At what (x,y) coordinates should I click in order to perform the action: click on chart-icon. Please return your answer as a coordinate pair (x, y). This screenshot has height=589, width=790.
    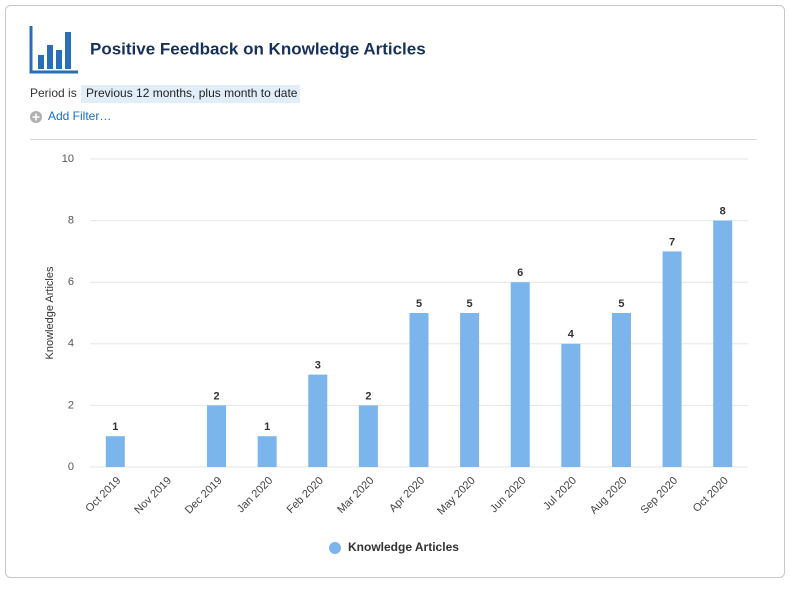
    Looking at the image, I should click on (53, 50).